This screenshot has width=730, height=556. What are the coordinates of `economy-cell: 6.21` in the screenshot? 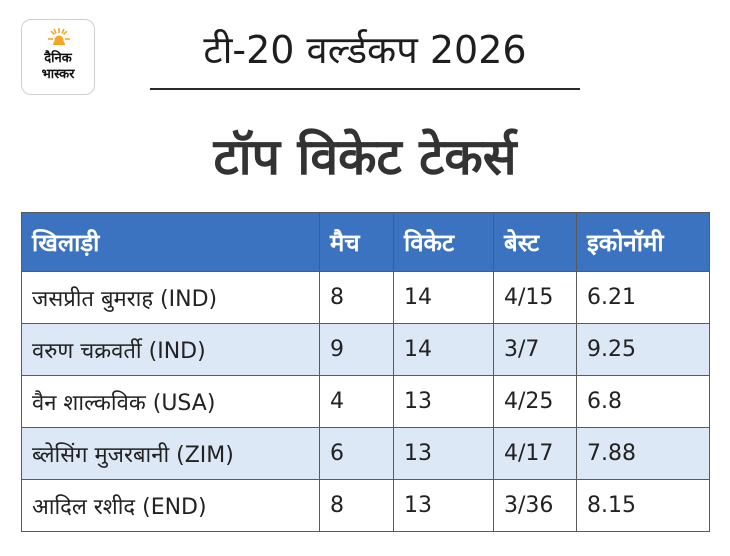 It's located at (643, 297).